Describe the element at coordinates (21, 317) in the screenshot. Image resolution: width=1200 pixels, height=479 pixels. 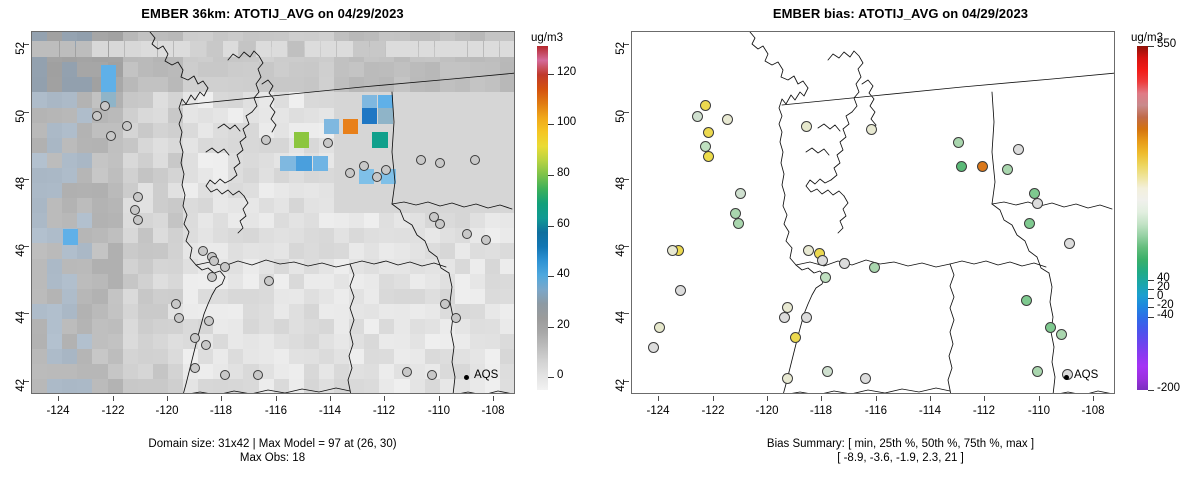
I see `y-axis-label: 44` at that location.